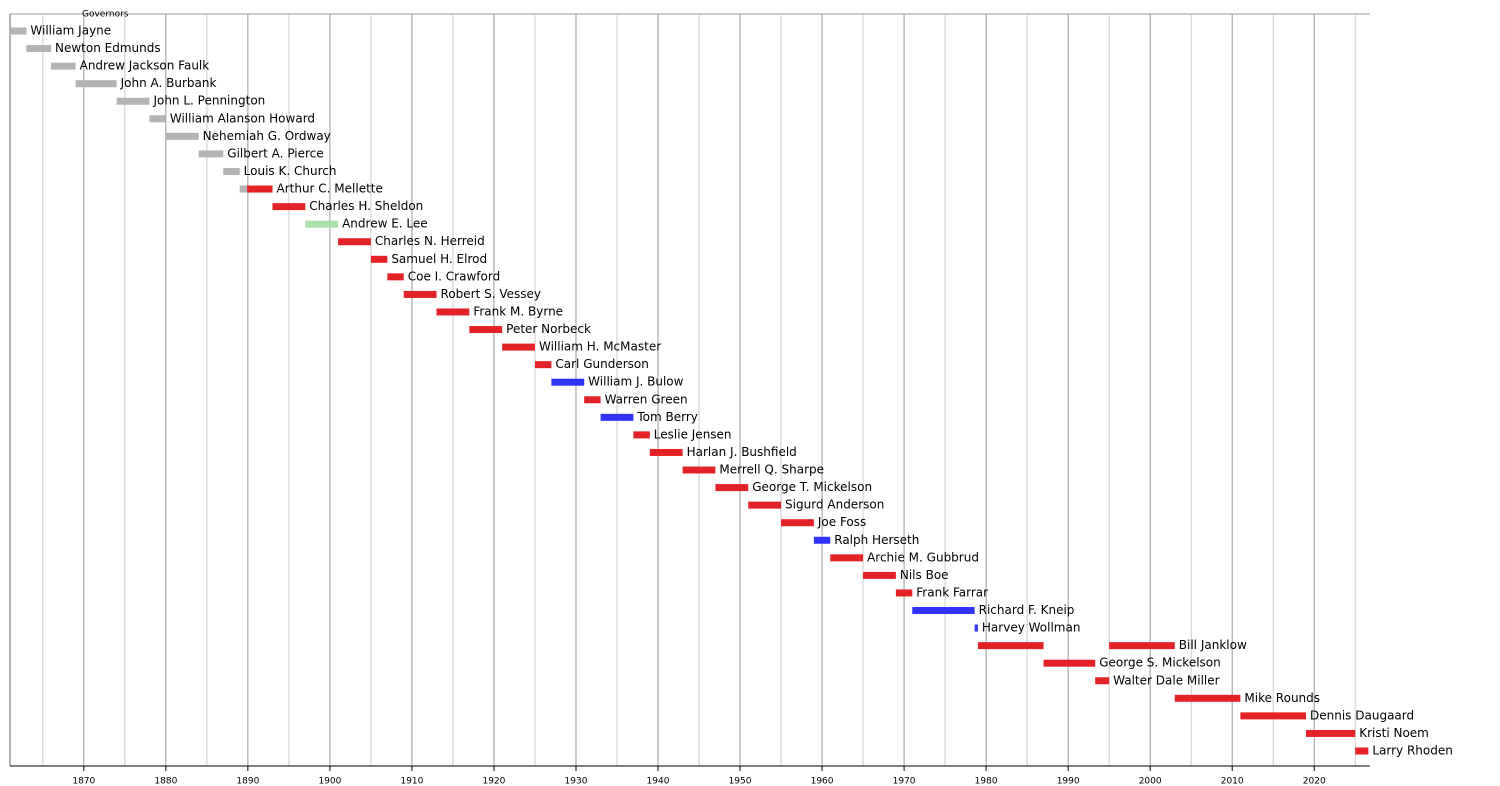 The height and width of the screenshot is (786, 1500). What do you see at coordinates (1412, 751) in the screenshot?
I see `governor-label: Larry Rhoden` at bounding box center [1412, 751].